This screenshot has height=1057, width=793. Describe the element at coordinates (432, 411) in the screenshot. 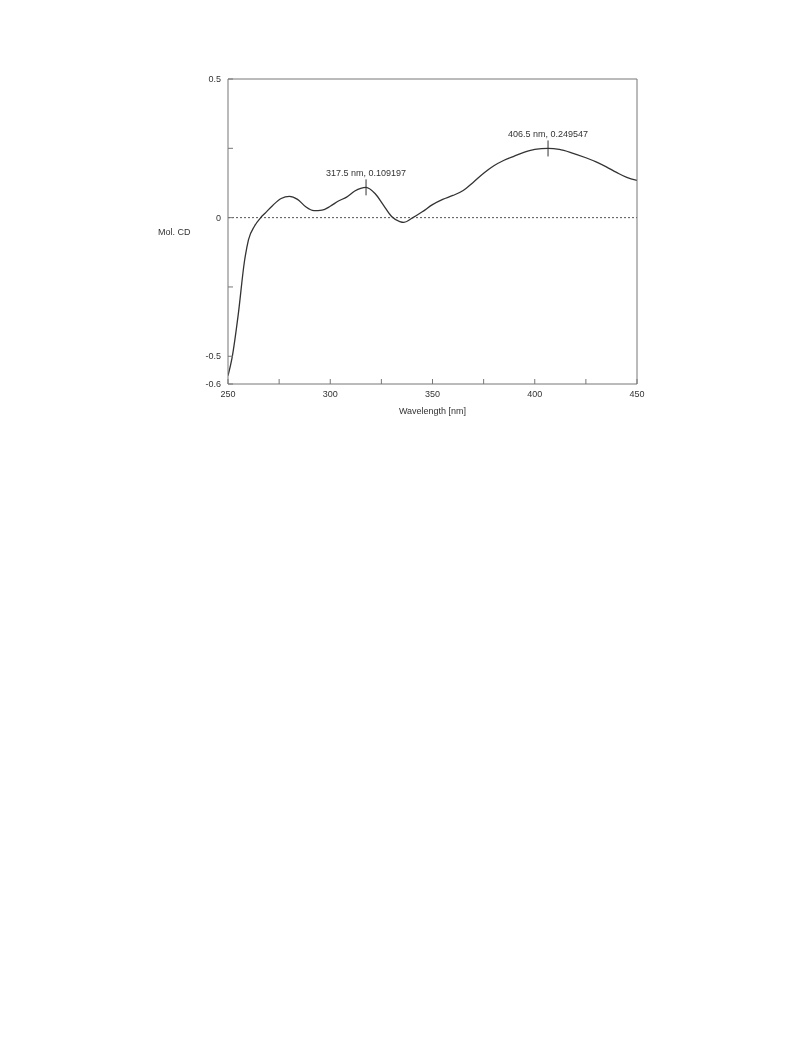

I see `x-axis-title: Wavelength [nm]` at that location.